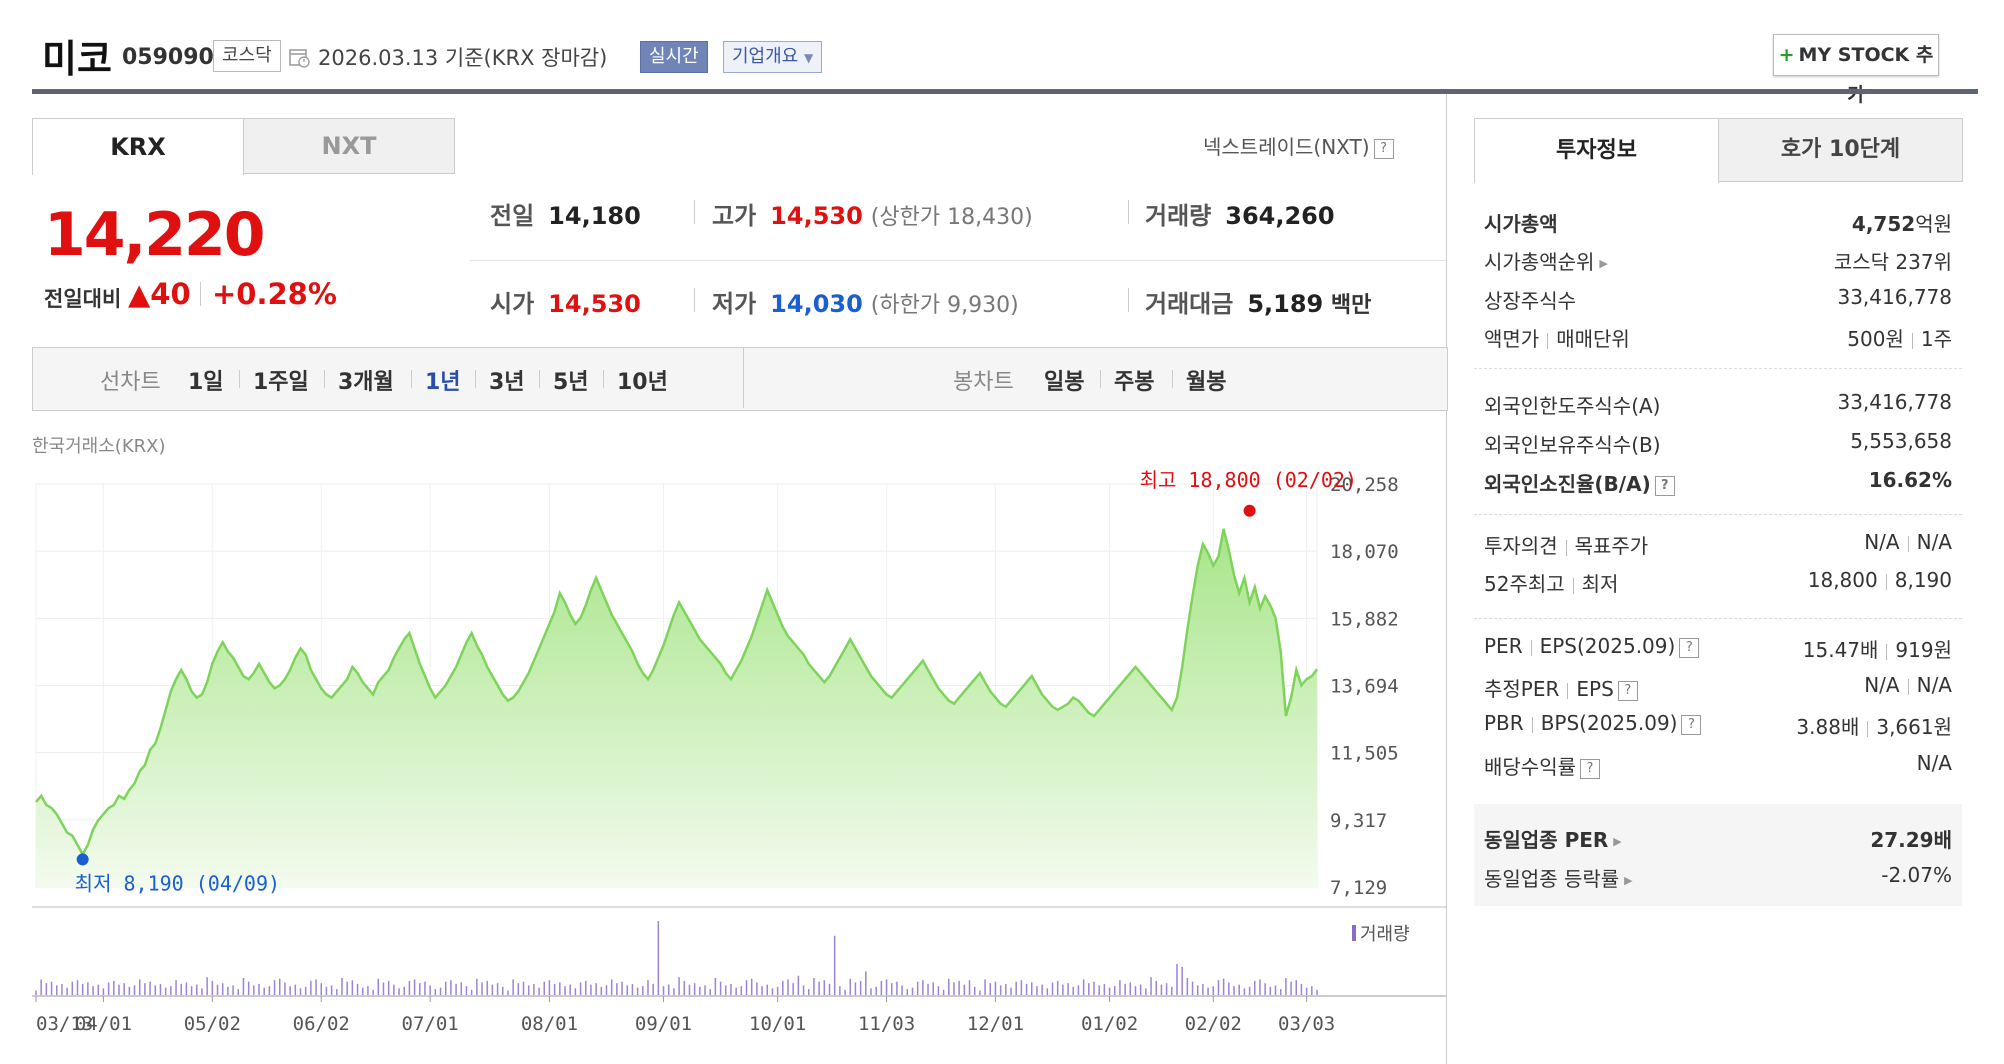 This screenshot has width=2004, height=1064. What do you see at coordinates (1934, 542) in the screenshot?
I see `target-value: N/A` at bounding box center [1934, 542].